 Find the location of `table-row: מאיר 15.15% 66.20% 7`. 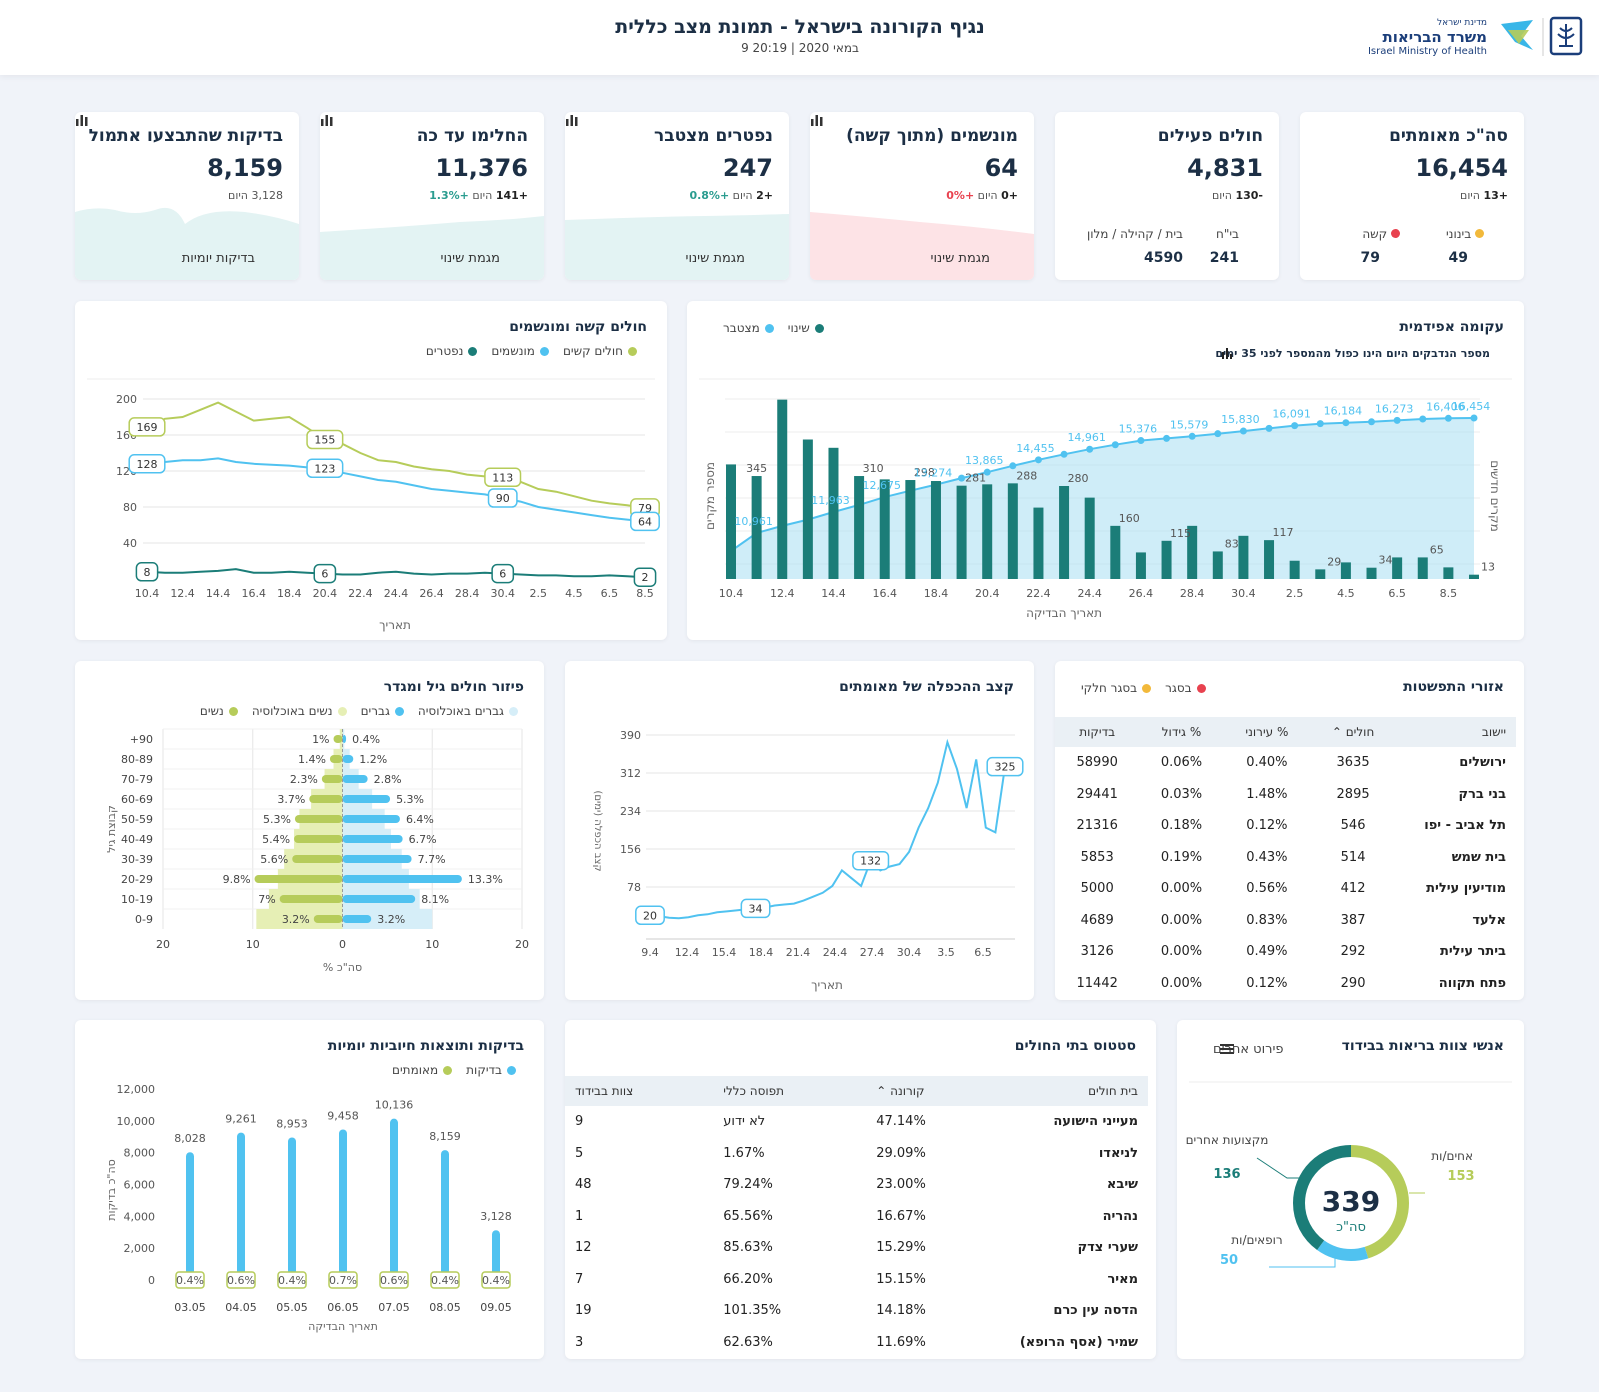

table-row: מאיר 15.15% 66.20% 7 is located at coordinates (856, 1280).